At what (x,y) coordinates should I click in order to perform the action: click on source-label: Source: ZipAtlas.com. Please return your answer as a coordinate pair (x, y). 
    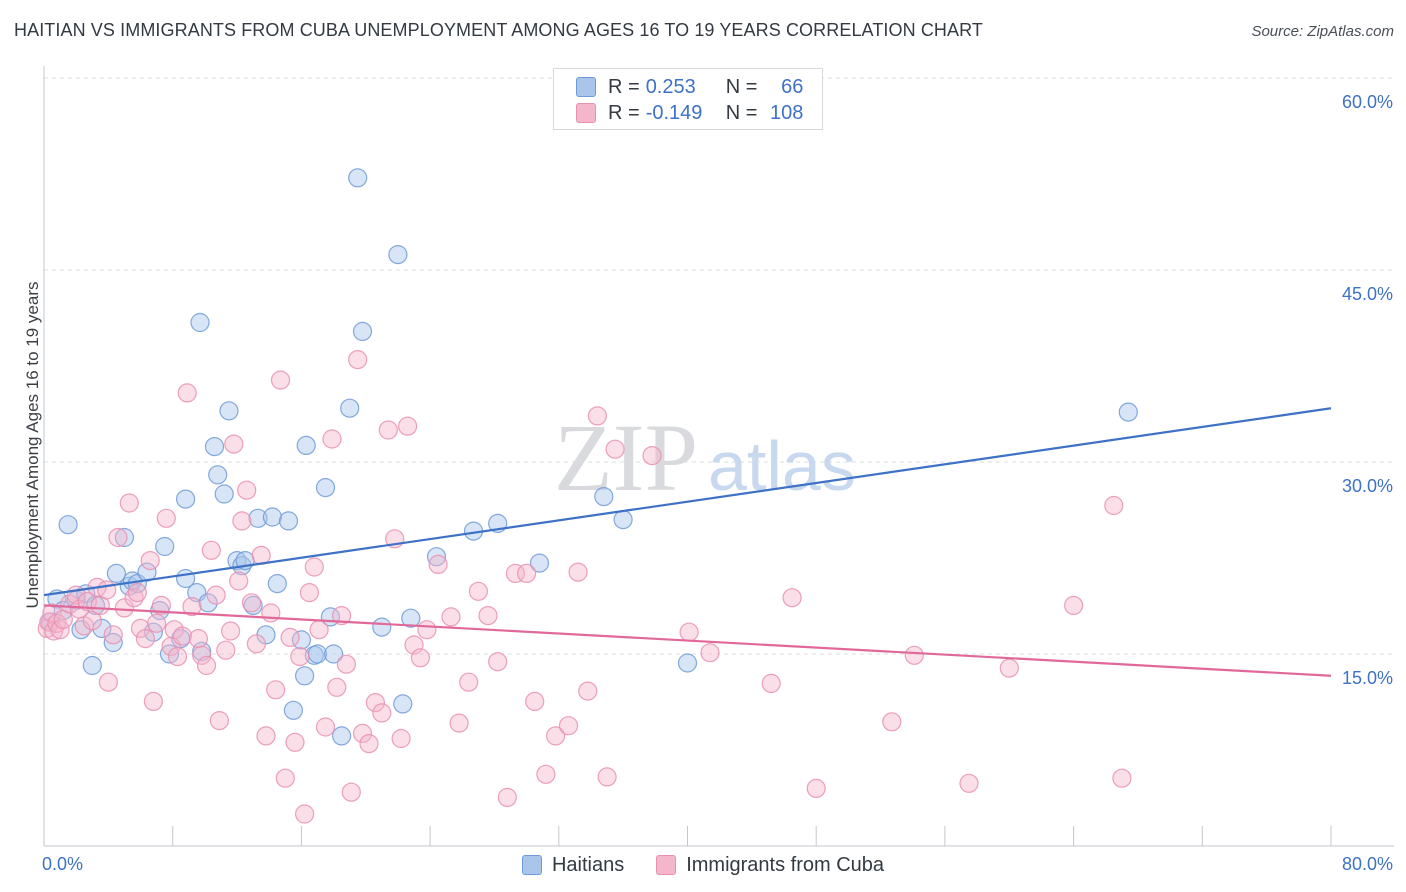
    Looking at the image, I should click on (1322, 31).